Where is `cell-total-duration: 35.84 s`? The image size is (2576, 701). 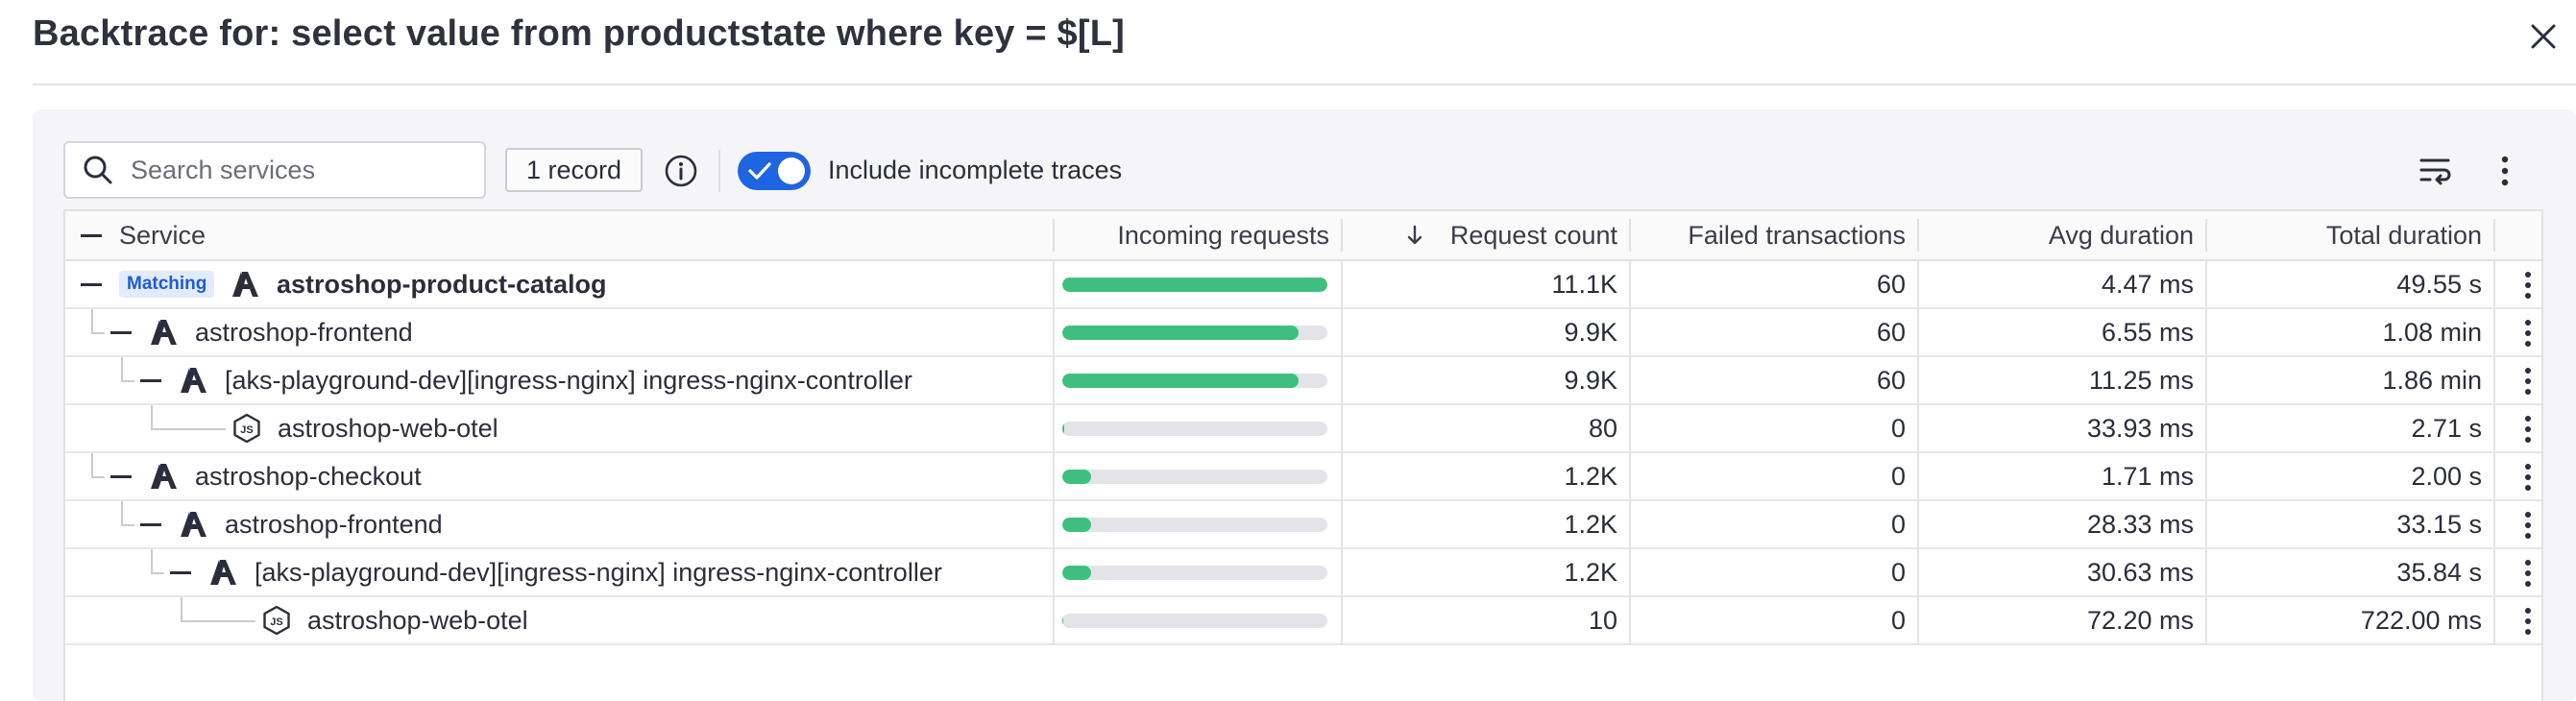
cell-total-duration: 35.84 s is located at coordinates (2439, 573).